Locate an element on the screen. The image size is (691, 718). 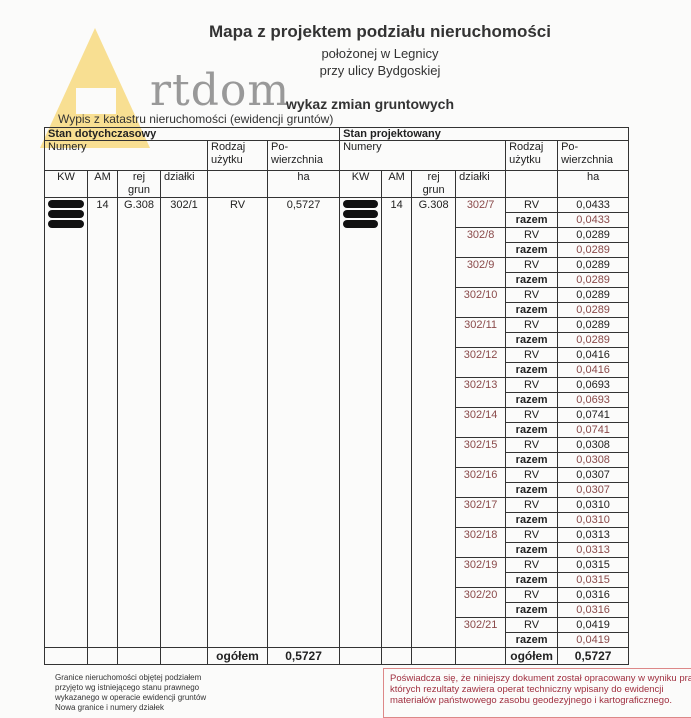
dzialka-cell: 302/1 is located at coordinates (184, 422).